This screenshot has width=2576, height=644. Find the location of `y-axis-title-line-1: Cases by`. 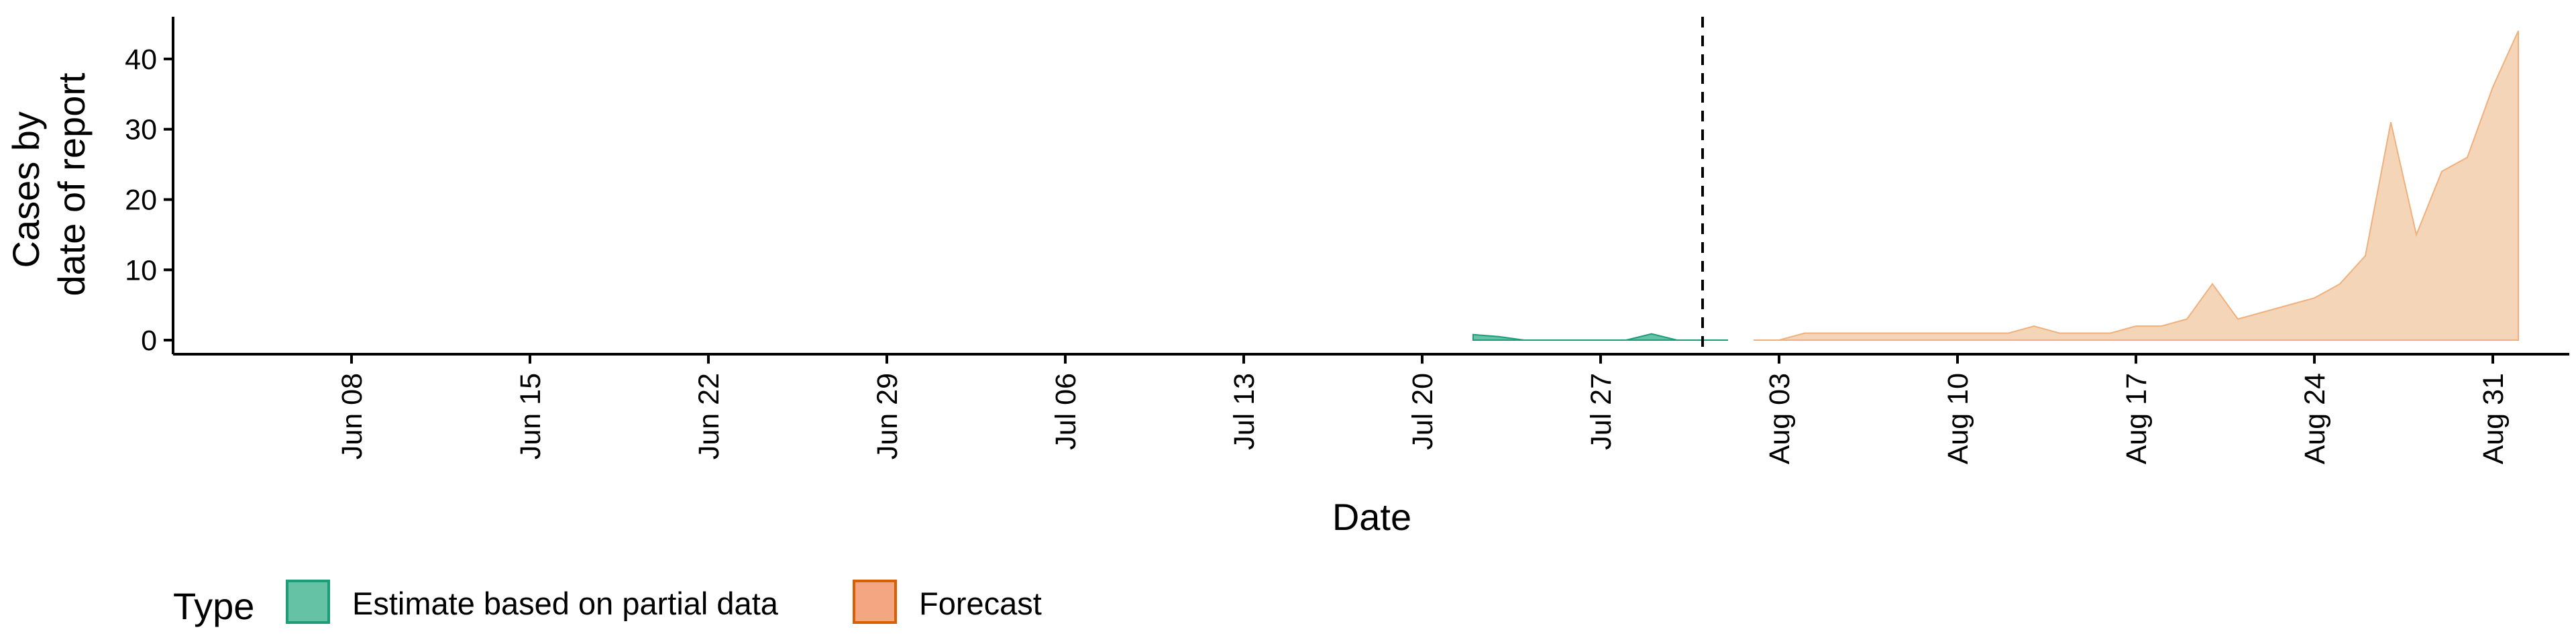

y-axis-title-line-1: Cases by is located at coordinates (26, 189).